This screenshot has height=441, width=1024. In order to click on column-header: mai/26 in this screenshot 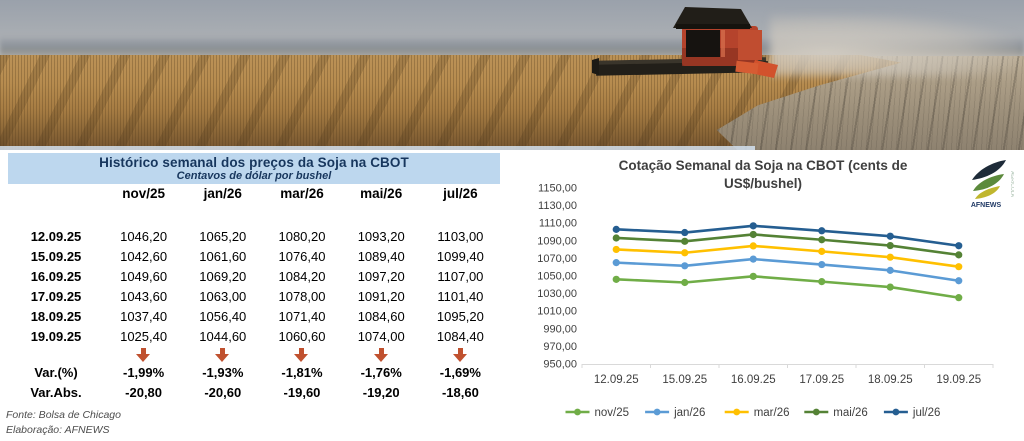, I will do `click(381, 193)`.